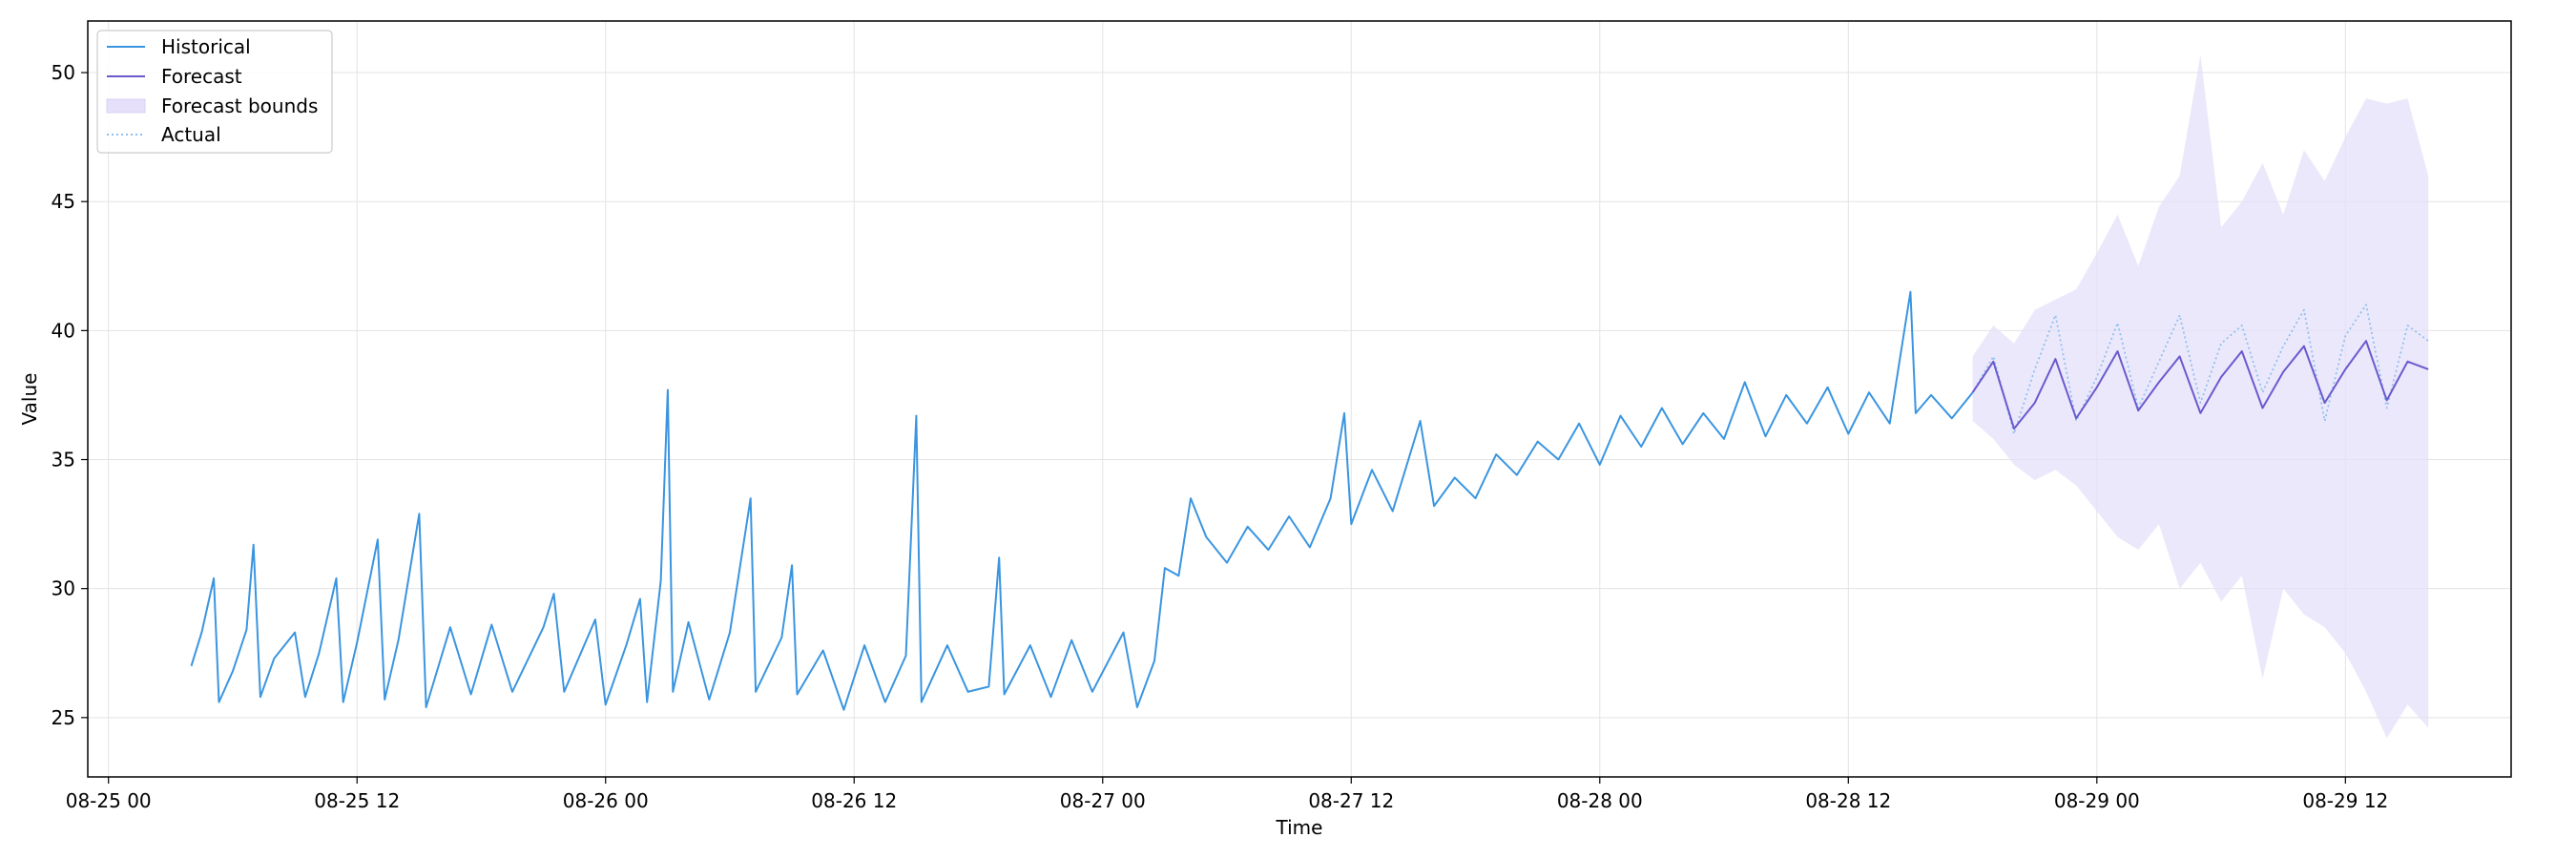  Describe the element at coordinates (606, 800) in the screenshot. I see `x-tick-label: 08-26 00` at that location.